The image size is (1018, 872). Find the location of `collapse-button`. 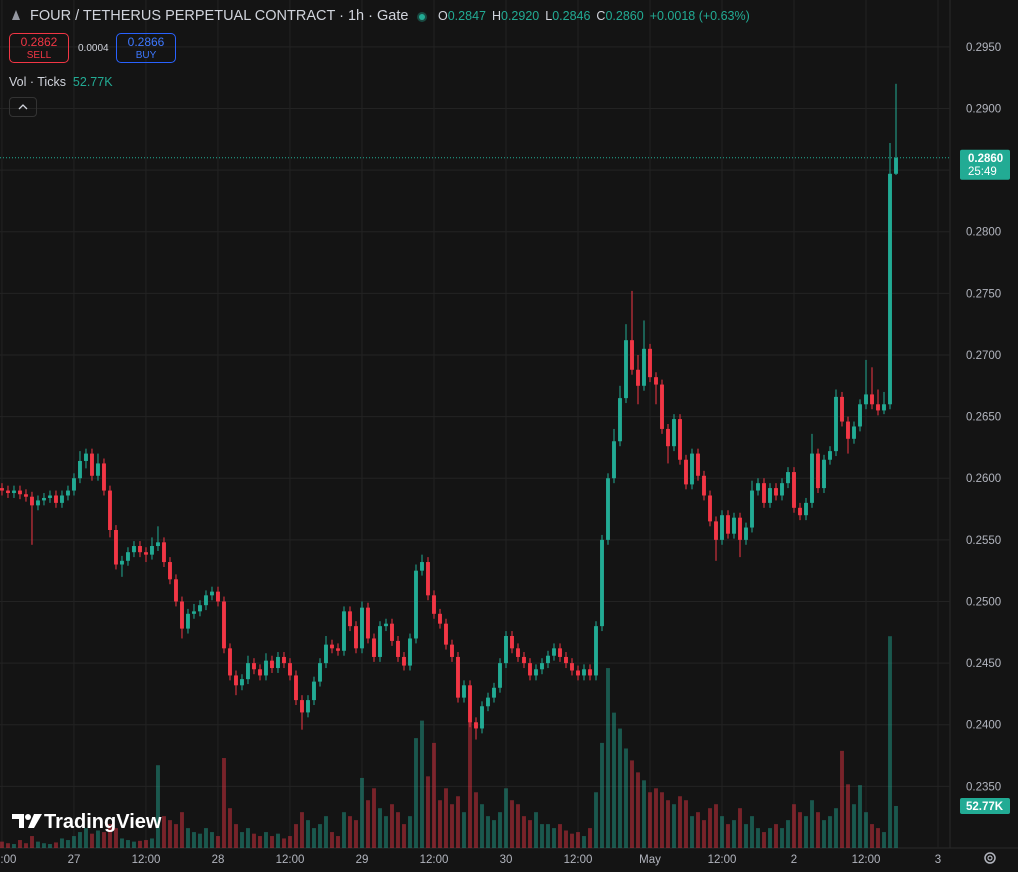

collapse-button is located at coordinates (23, 107).